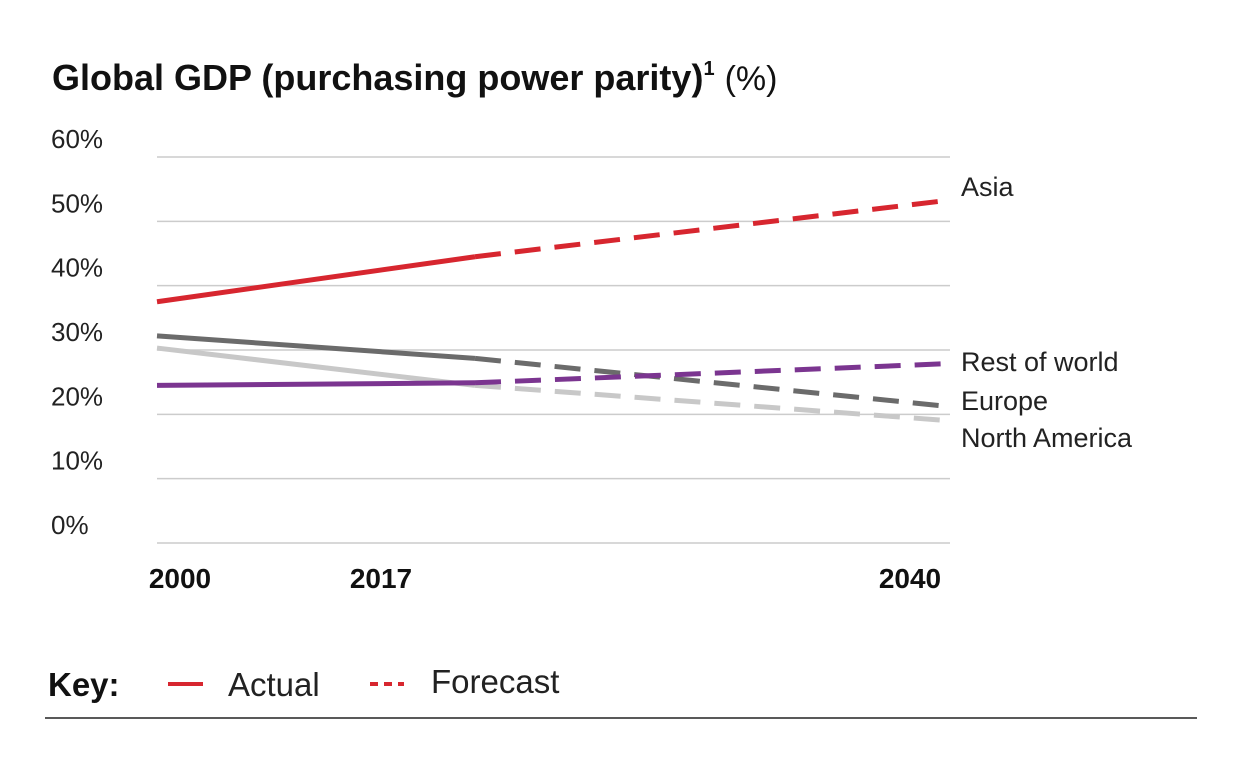  I want to click on series-rest-of-world-actual, so click(316, 384).